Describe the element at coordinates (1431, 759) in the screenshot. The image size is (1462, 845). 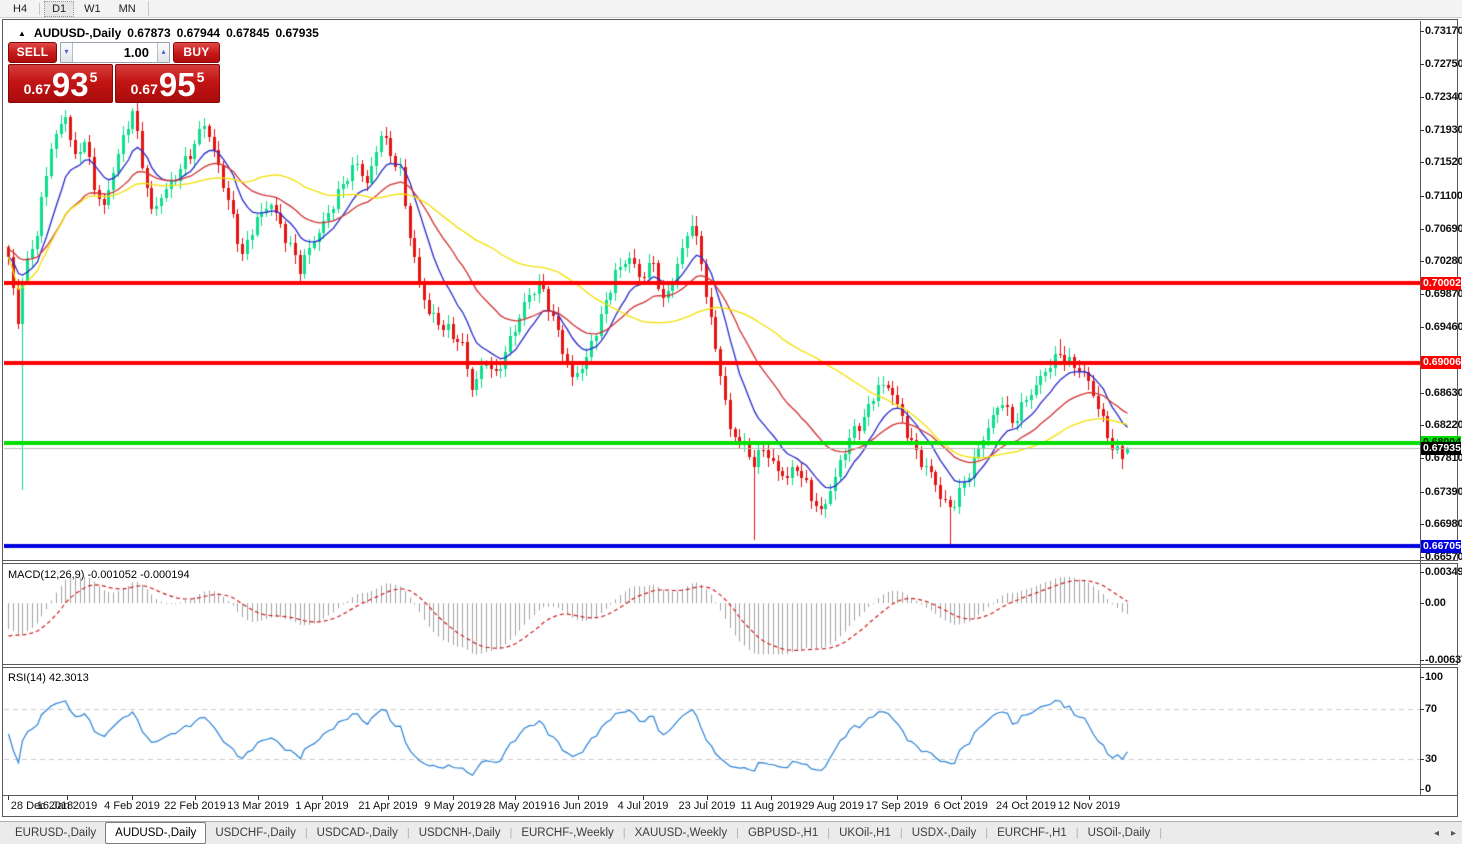
I see `rsi-tick-label: 30` at that location.